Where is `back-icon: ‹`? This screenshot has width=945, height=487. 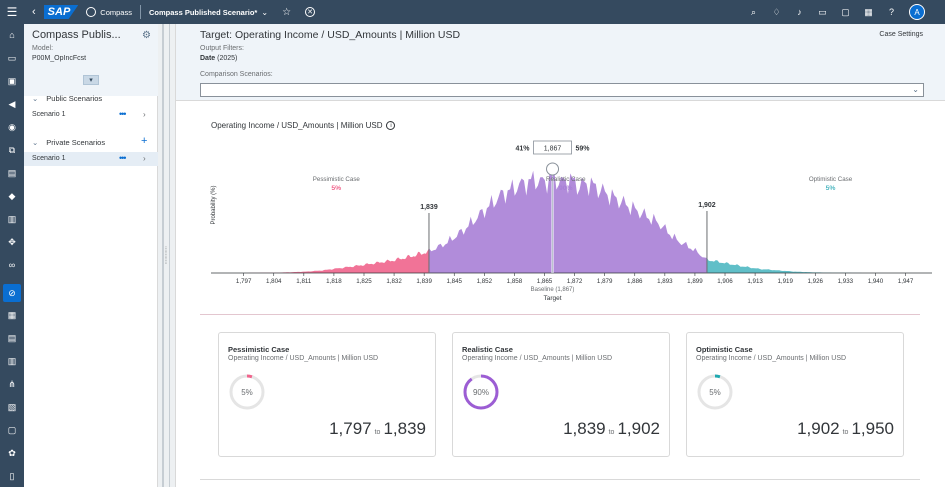
back-icon: ‹ is located at coordinates (34, 12).